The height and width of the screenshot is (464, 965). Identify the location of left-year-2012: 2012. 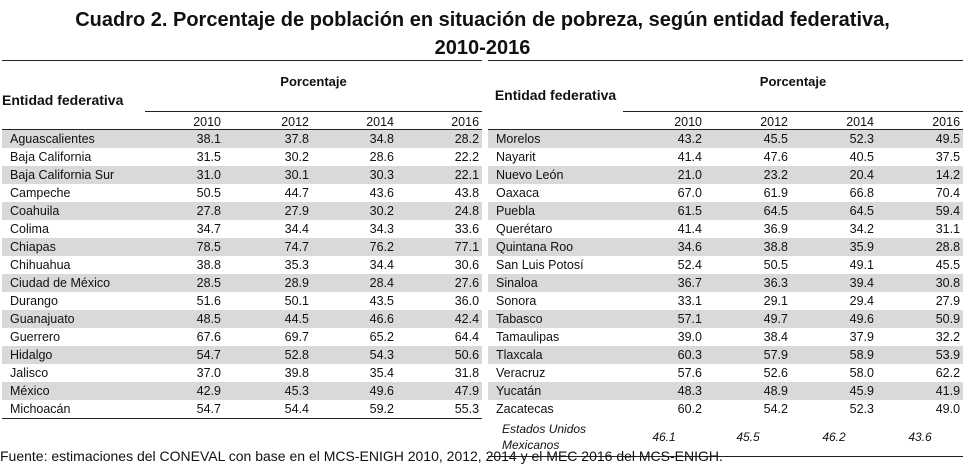
(268, 120).